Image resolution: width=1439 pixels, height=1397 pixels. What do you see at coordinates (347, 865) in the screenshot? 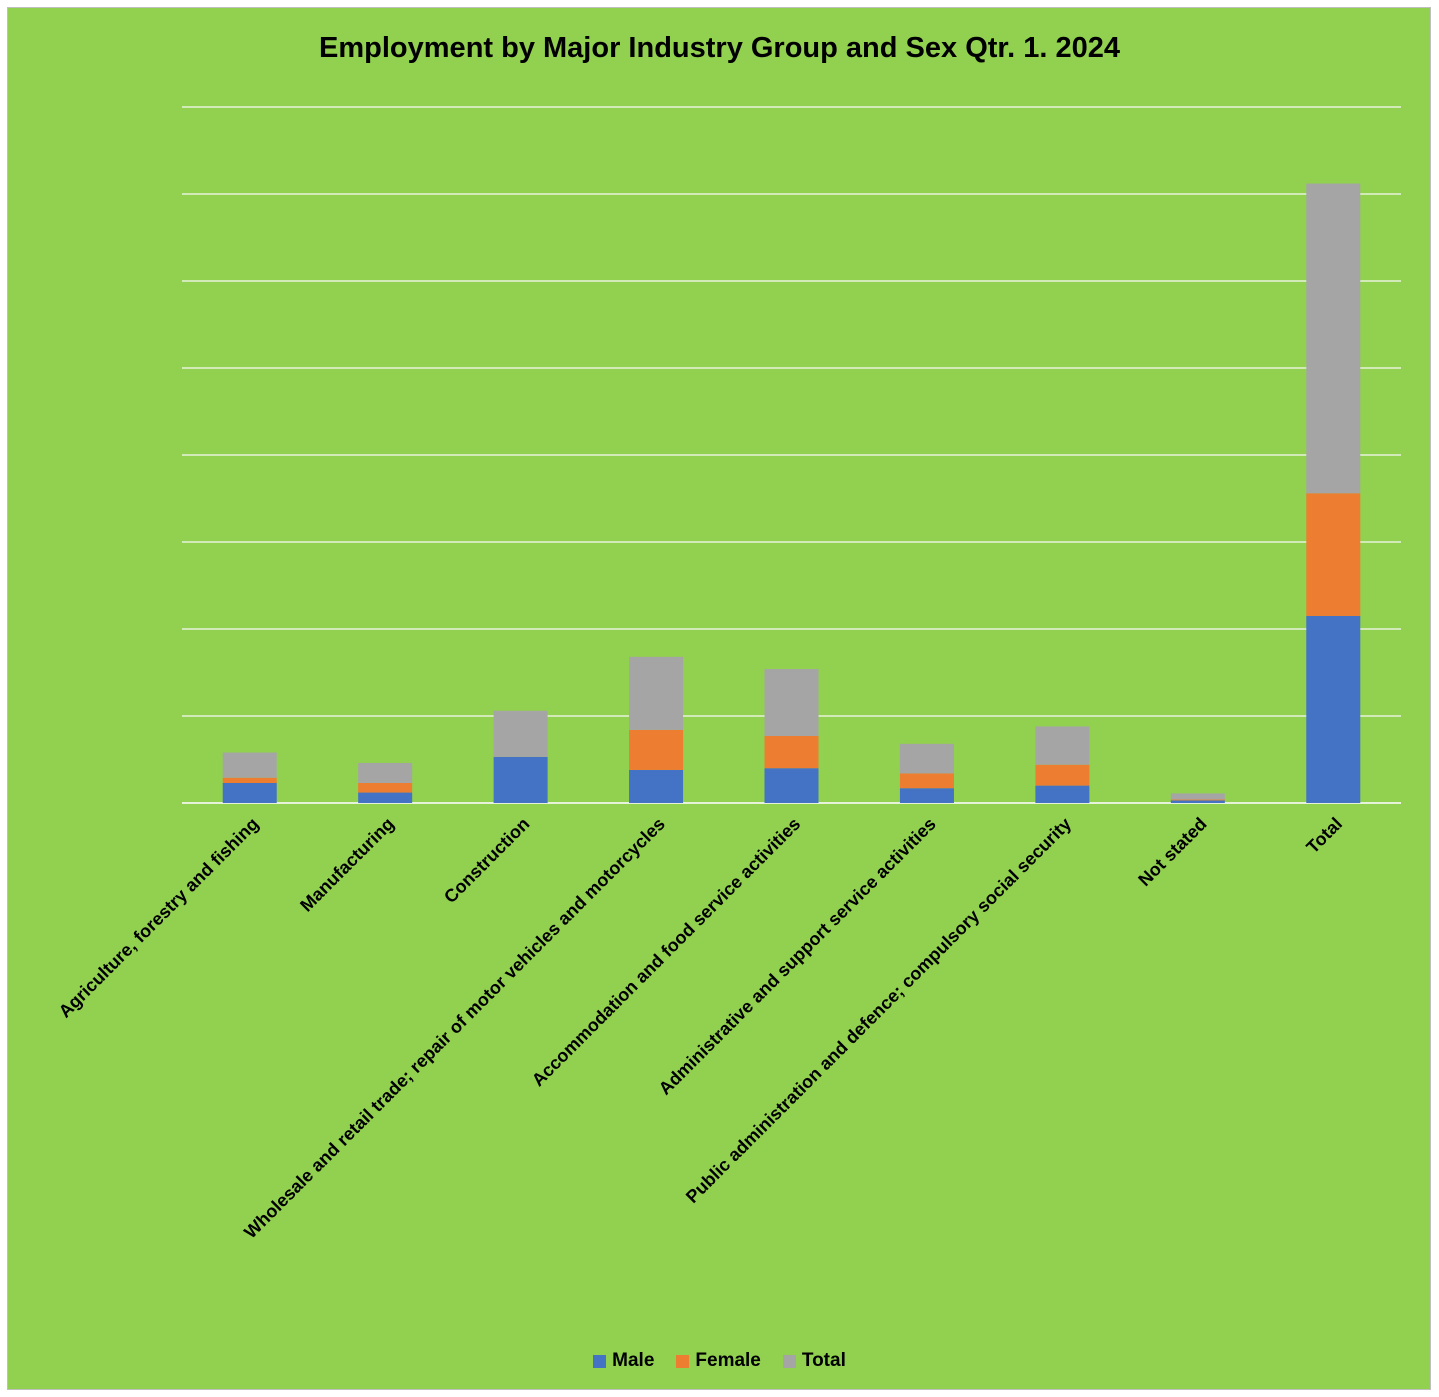
I see `x-tick-label: Manufacturing` at bounding box center [347, 865].